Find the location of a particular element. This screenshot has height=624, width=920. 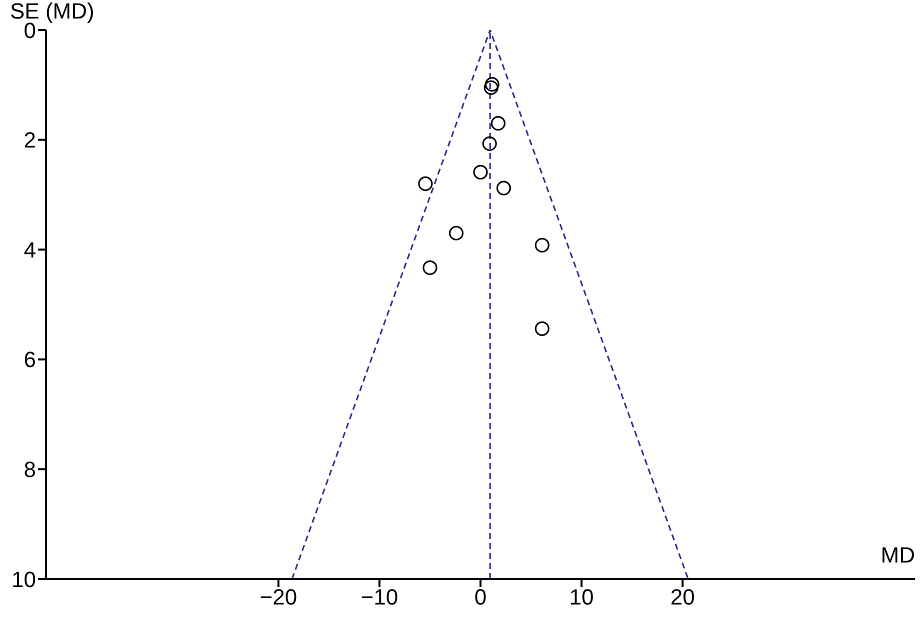

y-tick-label: 2 is located at coordinates (30, 140).